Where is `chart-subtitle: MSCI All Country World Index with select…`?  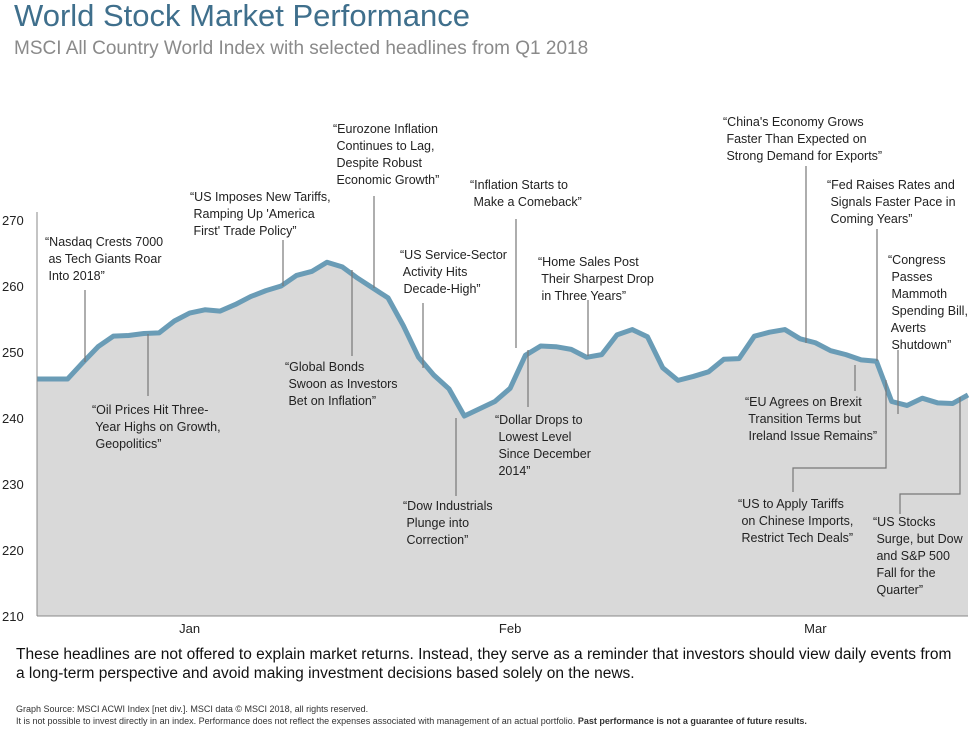
chart-subtitle: MSCI All Country World Index with select… is located at coordinates (301, 48).